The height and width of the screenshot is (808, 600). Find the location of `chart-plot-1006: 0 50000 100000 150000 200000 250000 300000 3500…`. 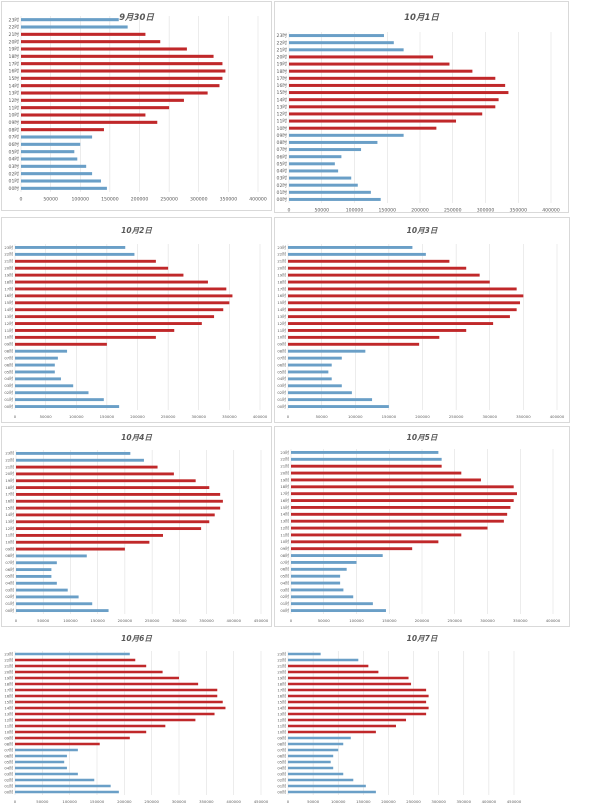

chart-plot-1006: 0 50000 100000 150000 200000 250000 300000 3500… is located at coordinates (136, 727).